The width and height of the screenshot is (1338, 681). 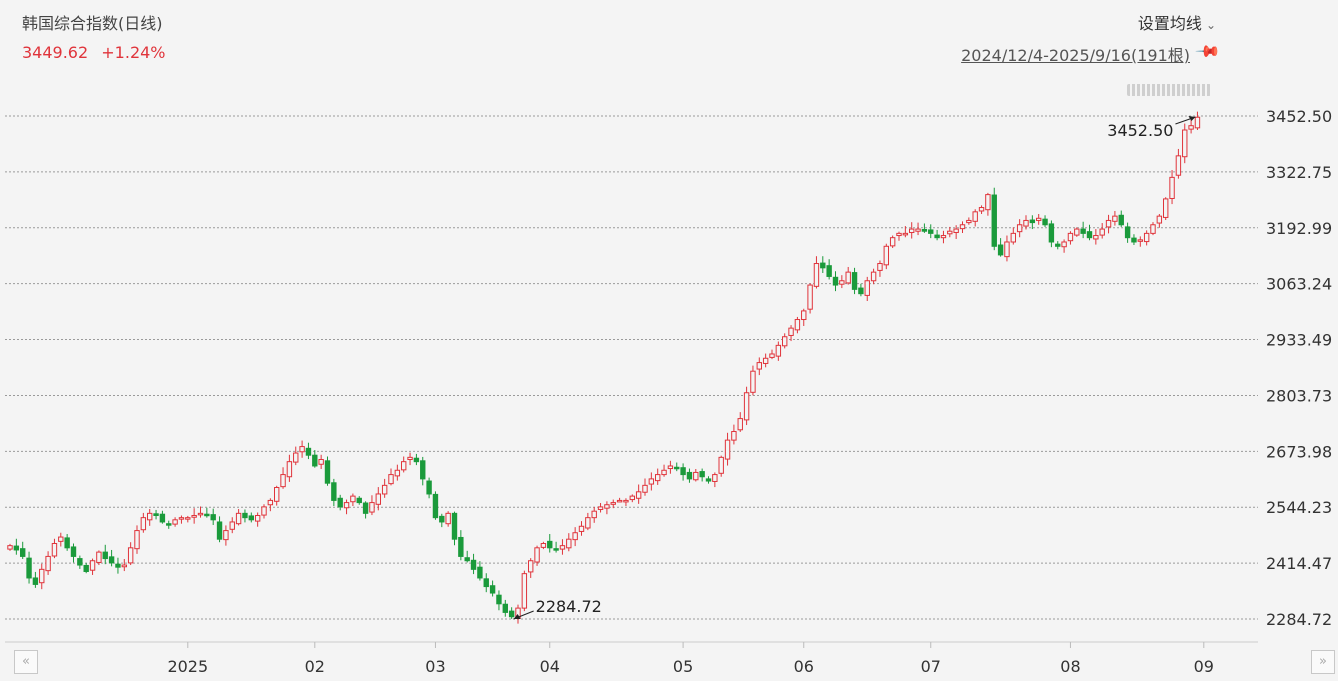 What do you see at coordinates (1075, 55) in the screenshot?
I see `date-range-link: 2024/12/4-2025/9/16(191根)` at bounding box center [1075, 55].